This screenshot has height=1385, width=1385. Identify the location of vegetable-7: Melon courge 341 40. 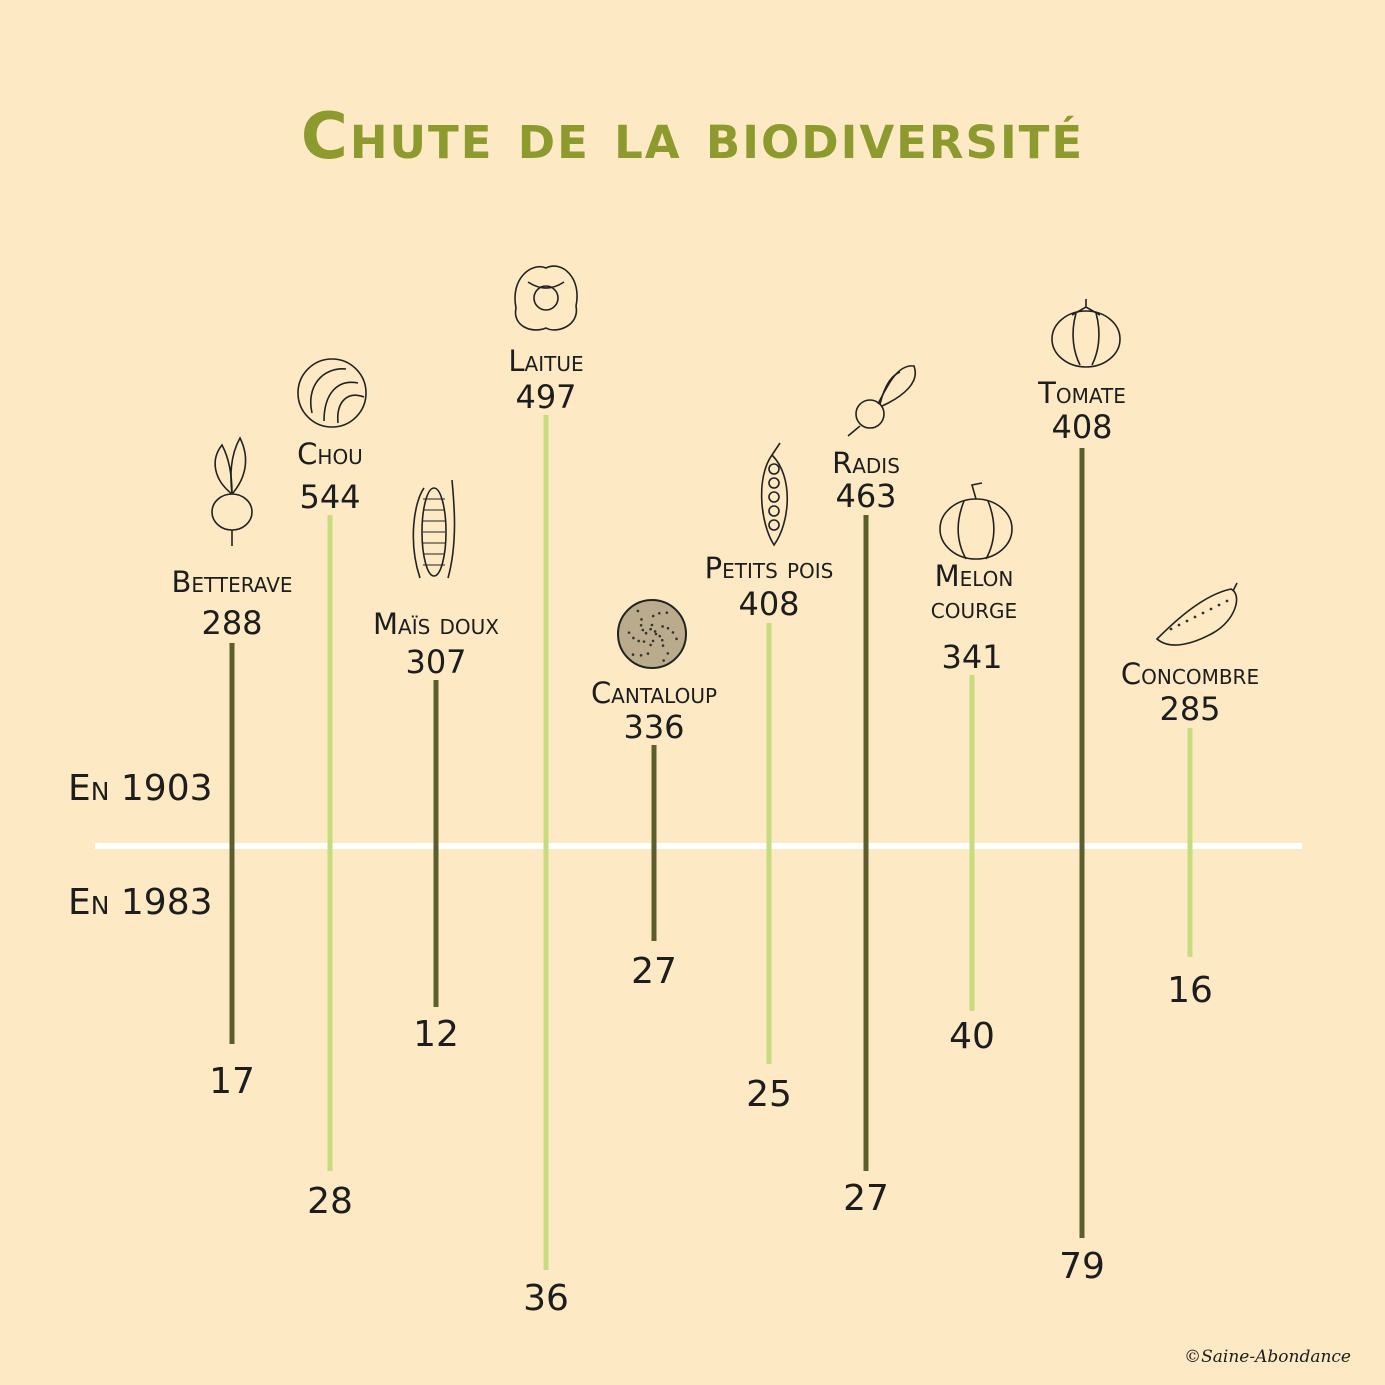
(974, 769).